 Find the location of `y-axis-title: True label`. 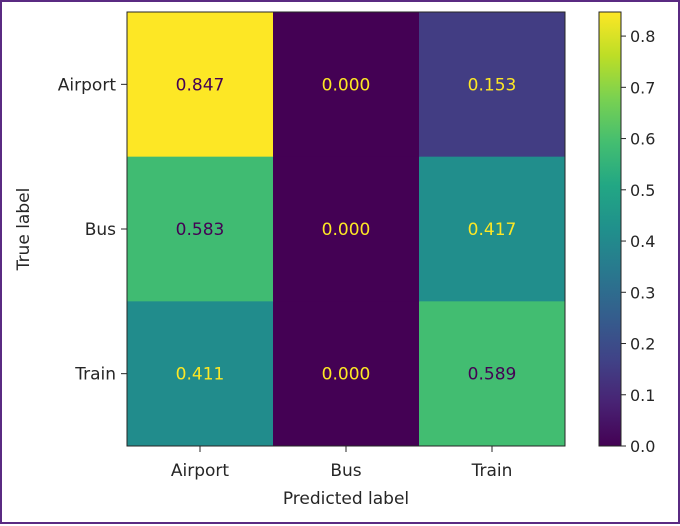

y-axis-title: True label is located at coordinates (24, 230).